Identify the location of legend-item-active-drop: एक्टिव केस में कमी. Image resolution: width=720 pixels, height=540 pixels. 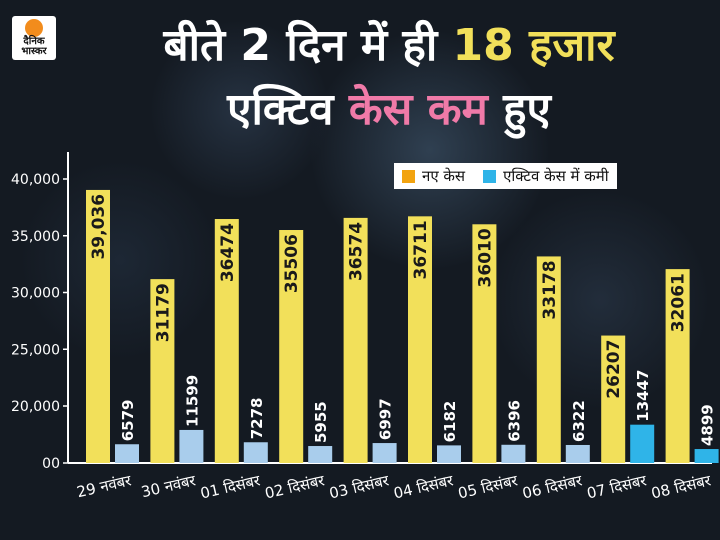
(546, 176).